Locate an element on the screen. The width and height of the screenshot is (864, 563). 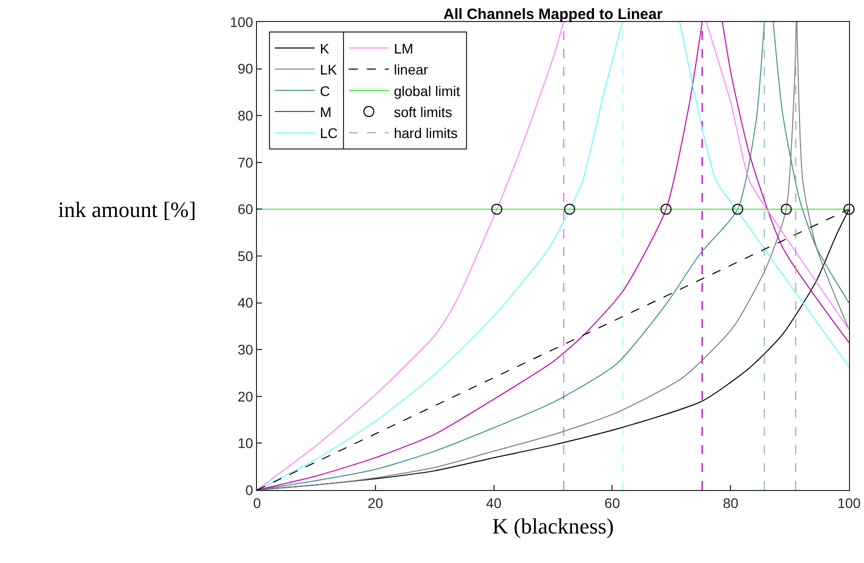
y-tick-label: 30 is located at coordinates (246, 350).